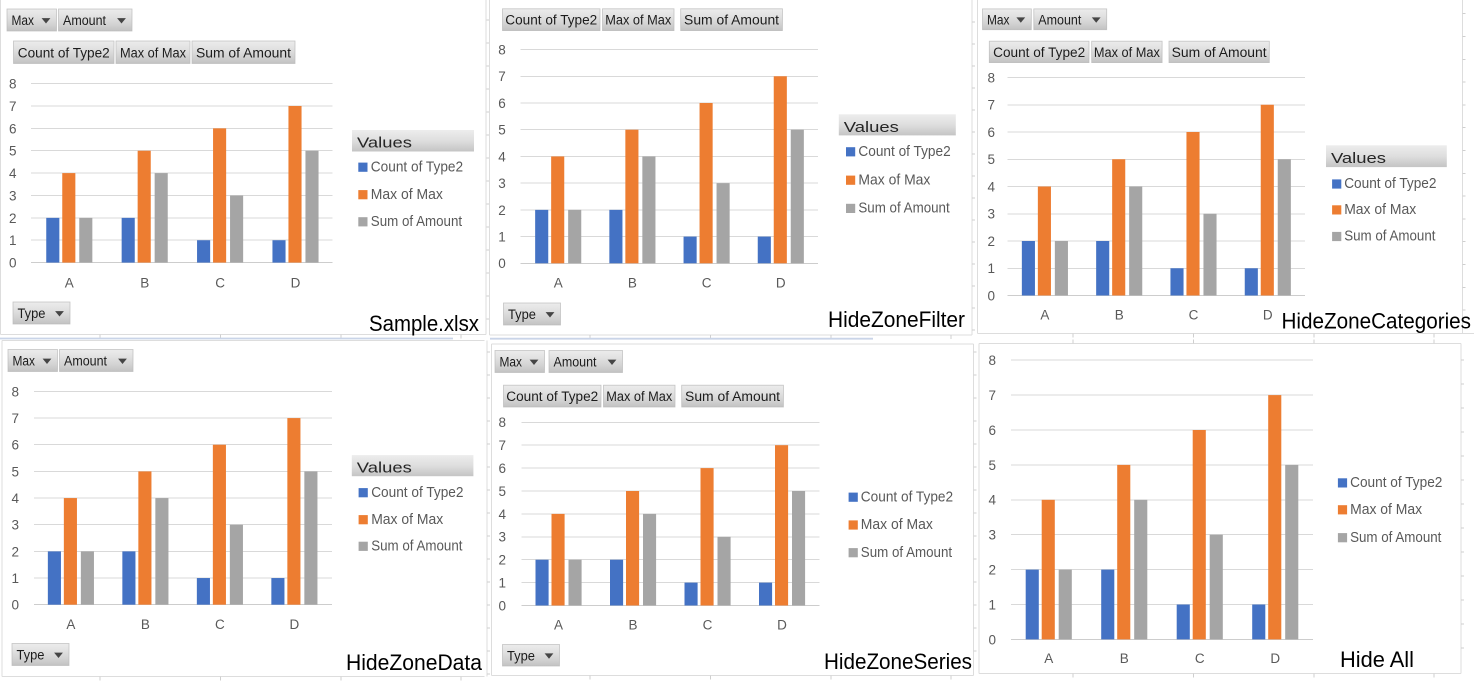 The image size is (1474, 686). Describe the element at coordinates (897, 319) in the screenshot. I see `svg-text: HideZoneFilter` at that location.